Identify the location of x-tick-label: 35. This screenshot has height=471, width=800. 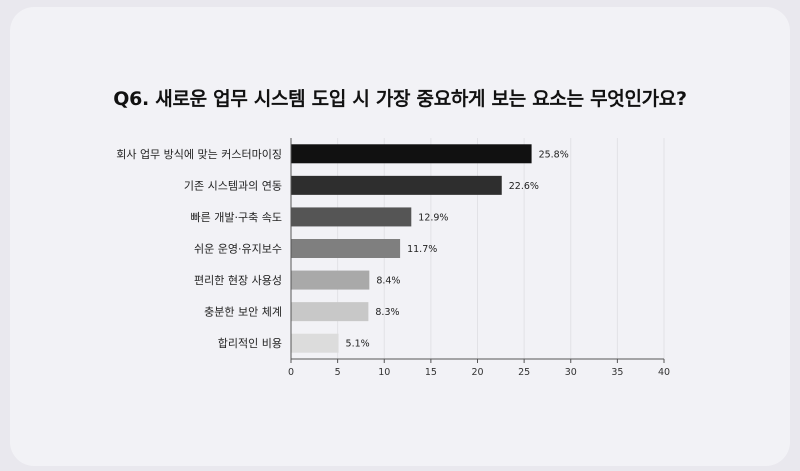
(617, 372).